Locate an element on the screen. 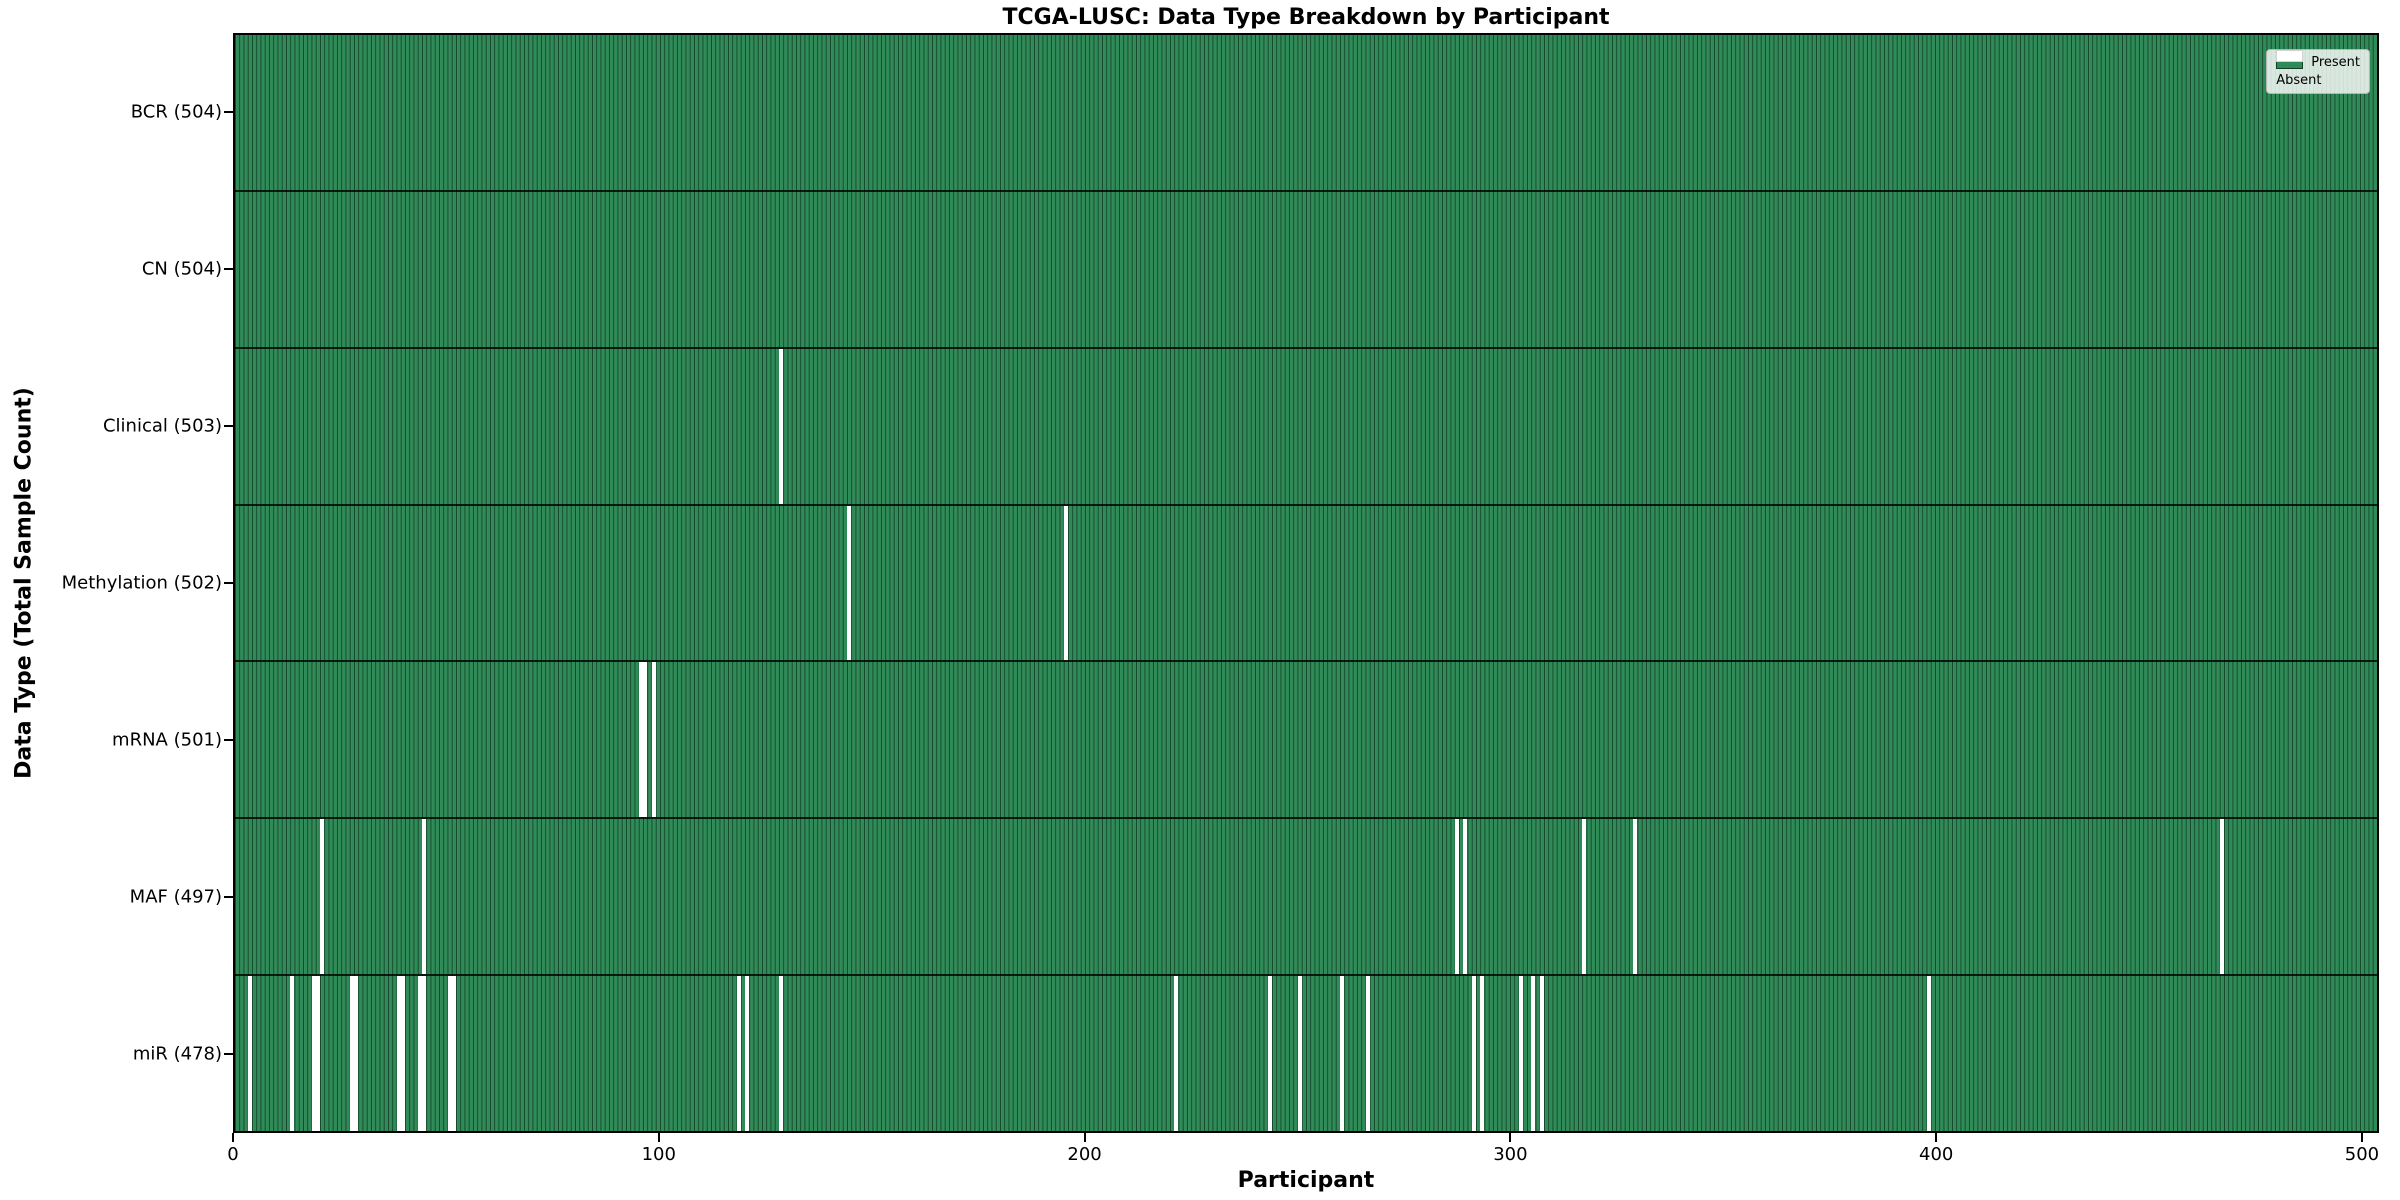  x-tick-label: 100 is located at coordinates (658, 1154).